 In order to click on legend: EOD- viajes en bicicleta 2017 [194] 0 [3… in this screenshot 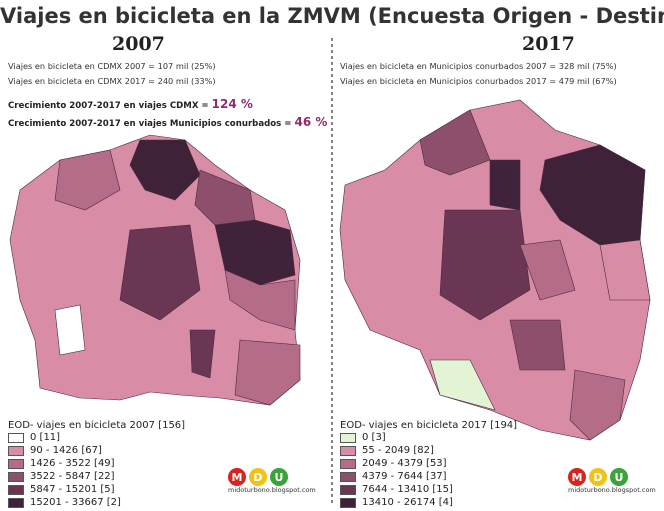, I will do `click(428, 464)`.